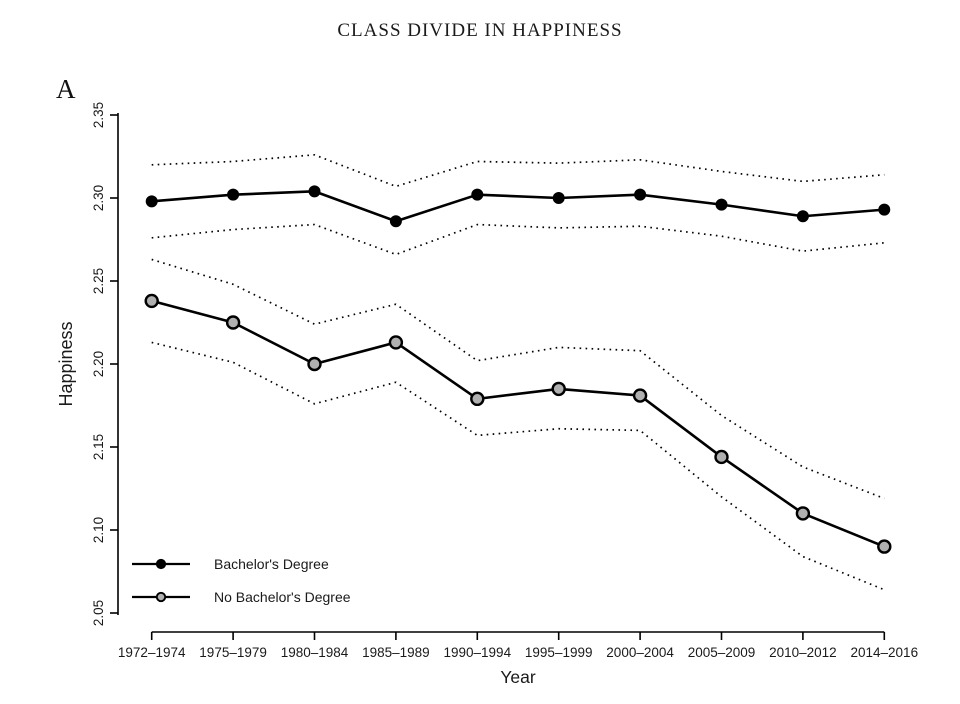 This screenshot has width=960, height=704. What do you see at coordinates (518, 206) in the screenshot?
I see `series-line` at bounding box center [518, 206].